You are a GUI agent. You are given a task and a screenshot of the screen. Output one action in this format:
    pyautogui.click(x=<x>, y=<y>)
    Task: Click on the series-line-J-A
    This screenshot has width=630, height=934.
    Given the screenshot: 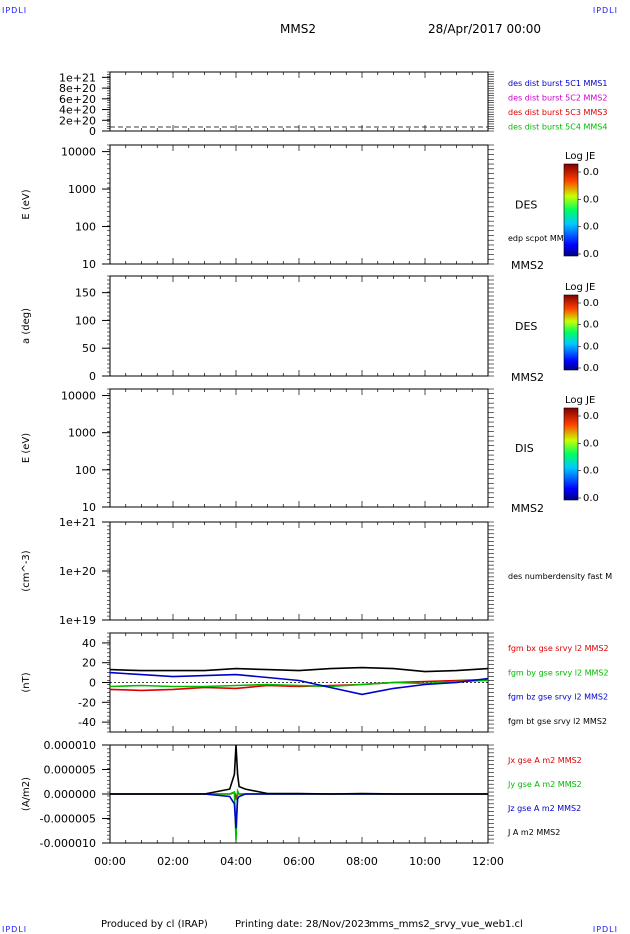 What is the action you would take?
    pyautogui.click(x=299, y=769)
    